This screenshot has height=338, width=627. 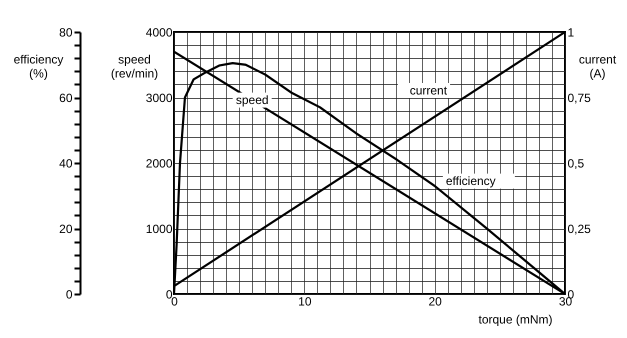 I want to click on y3-tick-label: 20, so click(x=66, y=229).